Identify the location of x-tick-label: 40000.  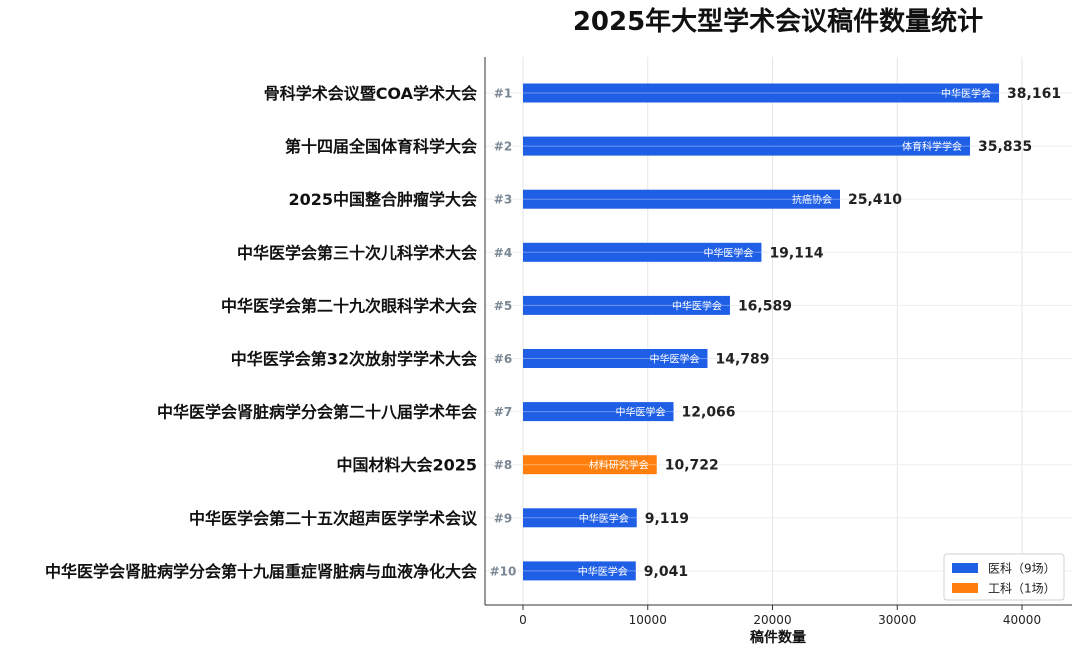
(1022, 620).